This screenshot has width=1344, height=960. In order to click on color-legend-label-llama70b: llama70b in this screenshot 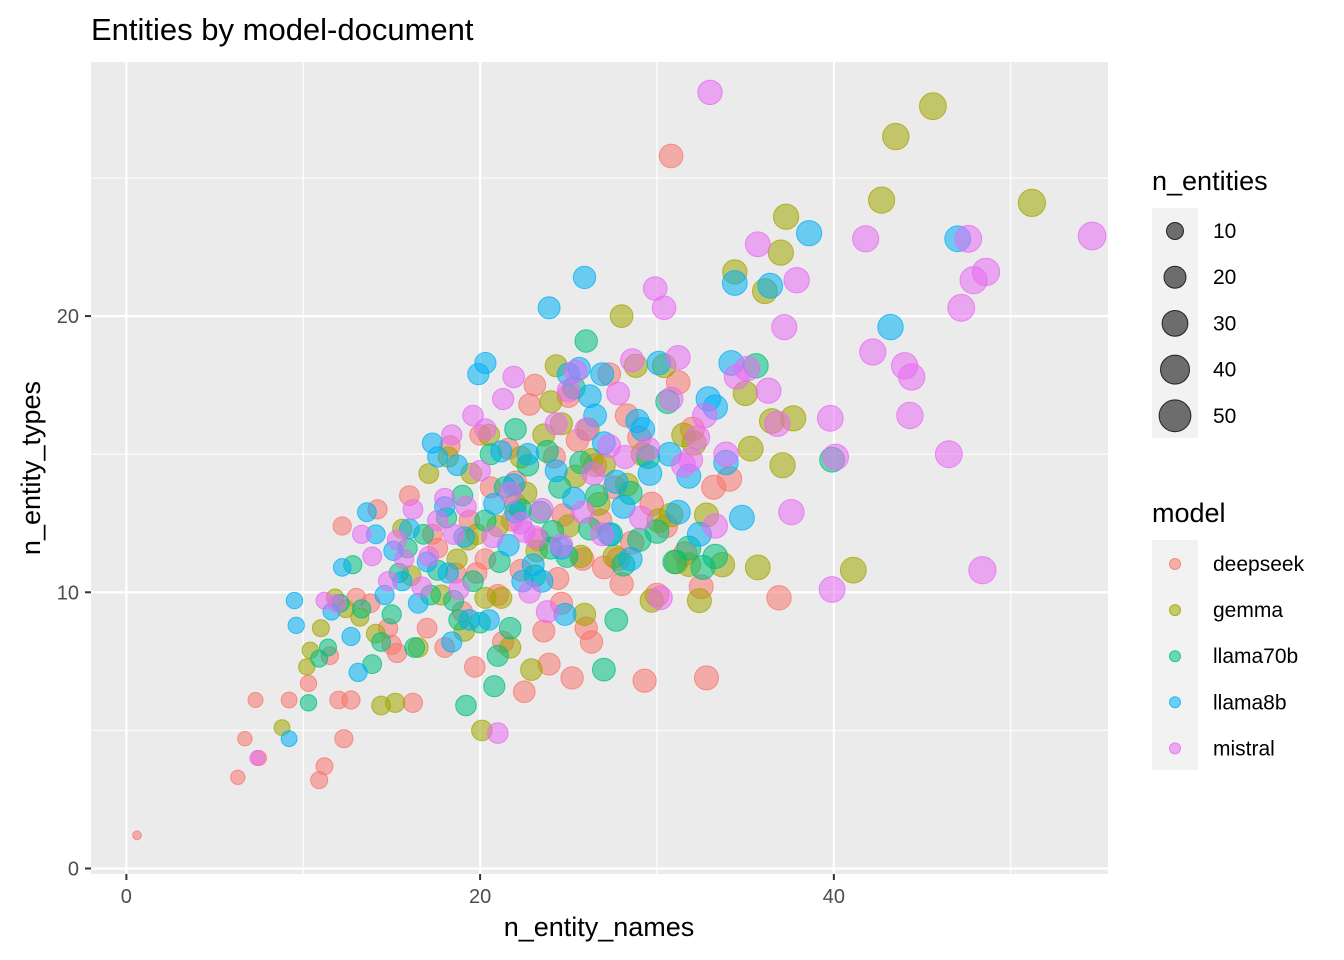, I will do `click(1255, 656)`.